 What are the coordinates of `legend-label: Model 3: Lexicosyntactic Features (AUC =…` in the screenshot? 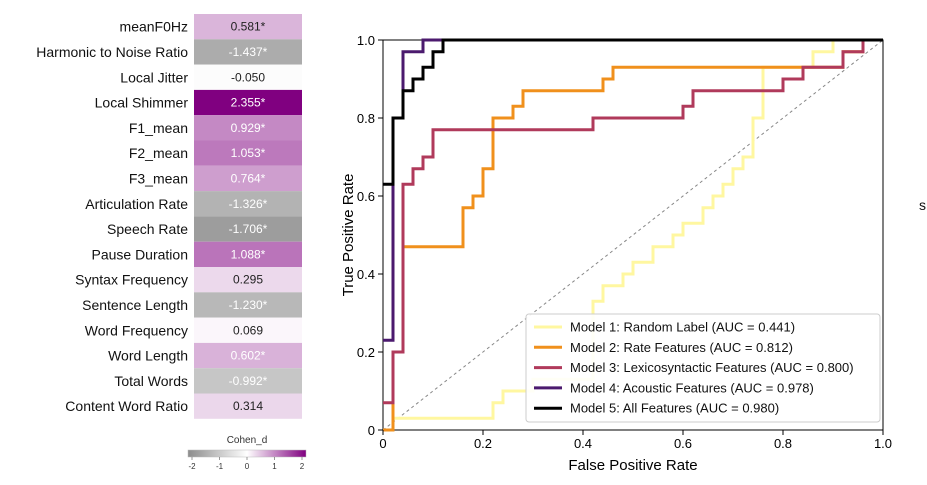 It's located at (712, 367).